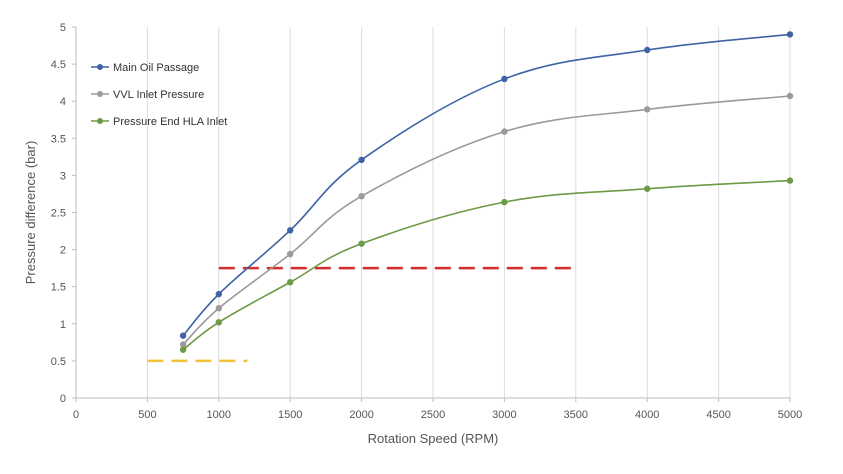 The image size is (843, 474). Describe the element at coordinates (58, 214) in the screenshot. I see `y-tick-label: 2.5` at that location.